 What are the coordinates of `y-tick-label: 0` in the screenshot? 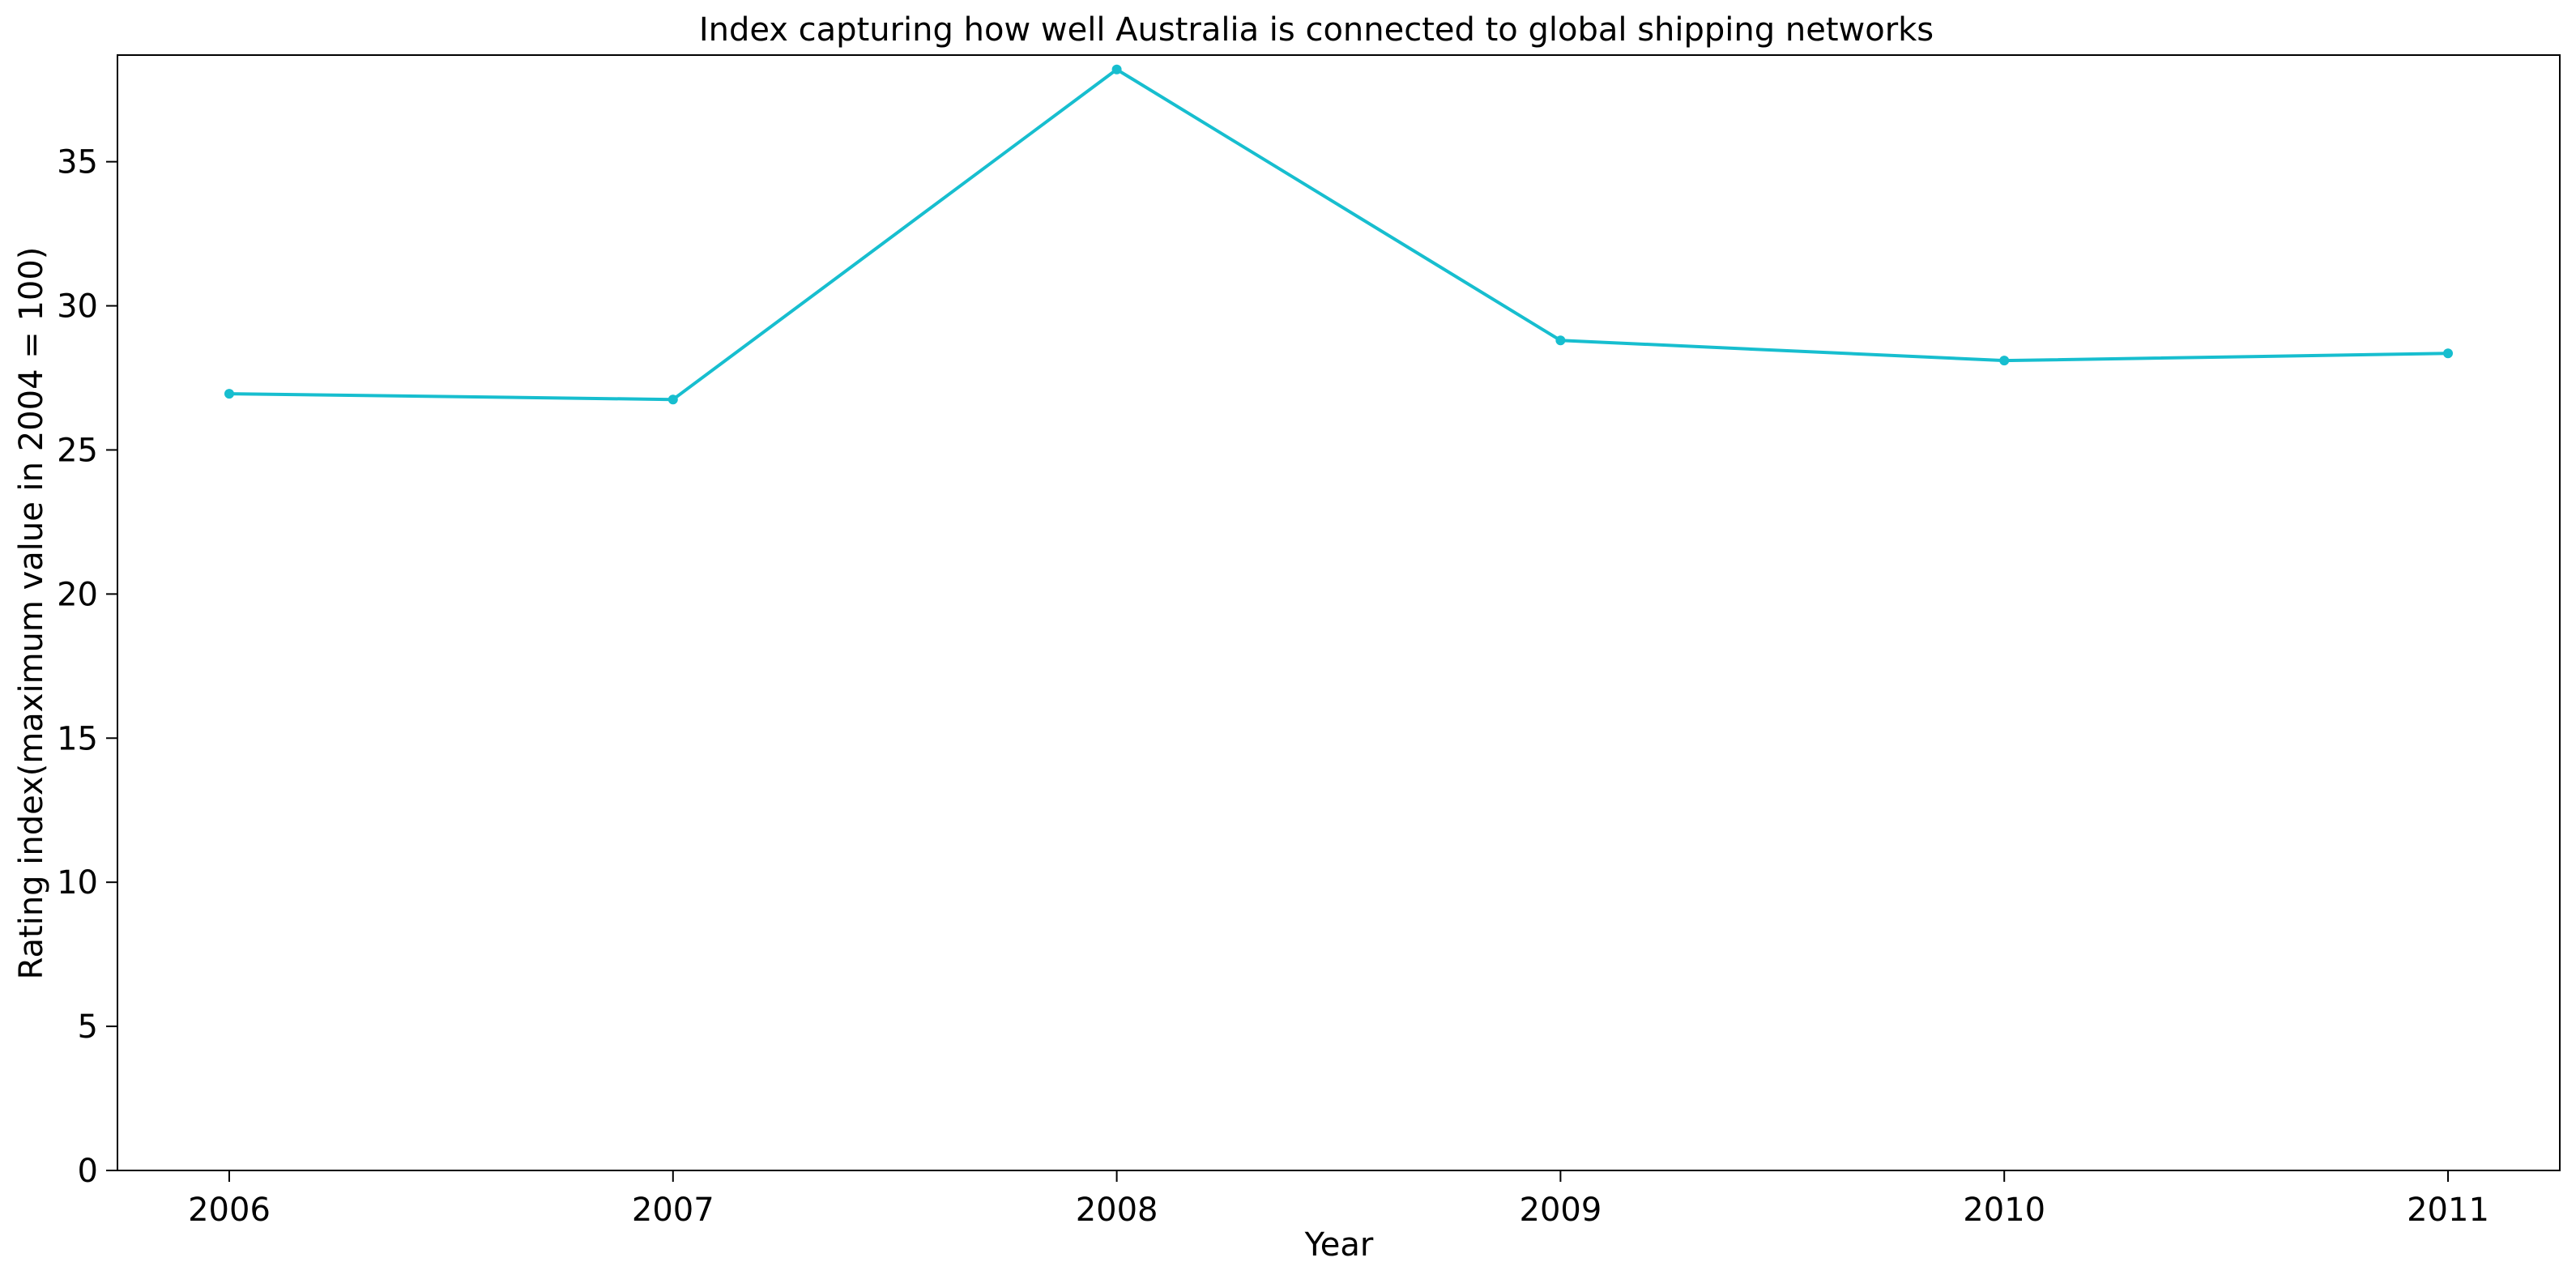 It's located at (88, 1171).